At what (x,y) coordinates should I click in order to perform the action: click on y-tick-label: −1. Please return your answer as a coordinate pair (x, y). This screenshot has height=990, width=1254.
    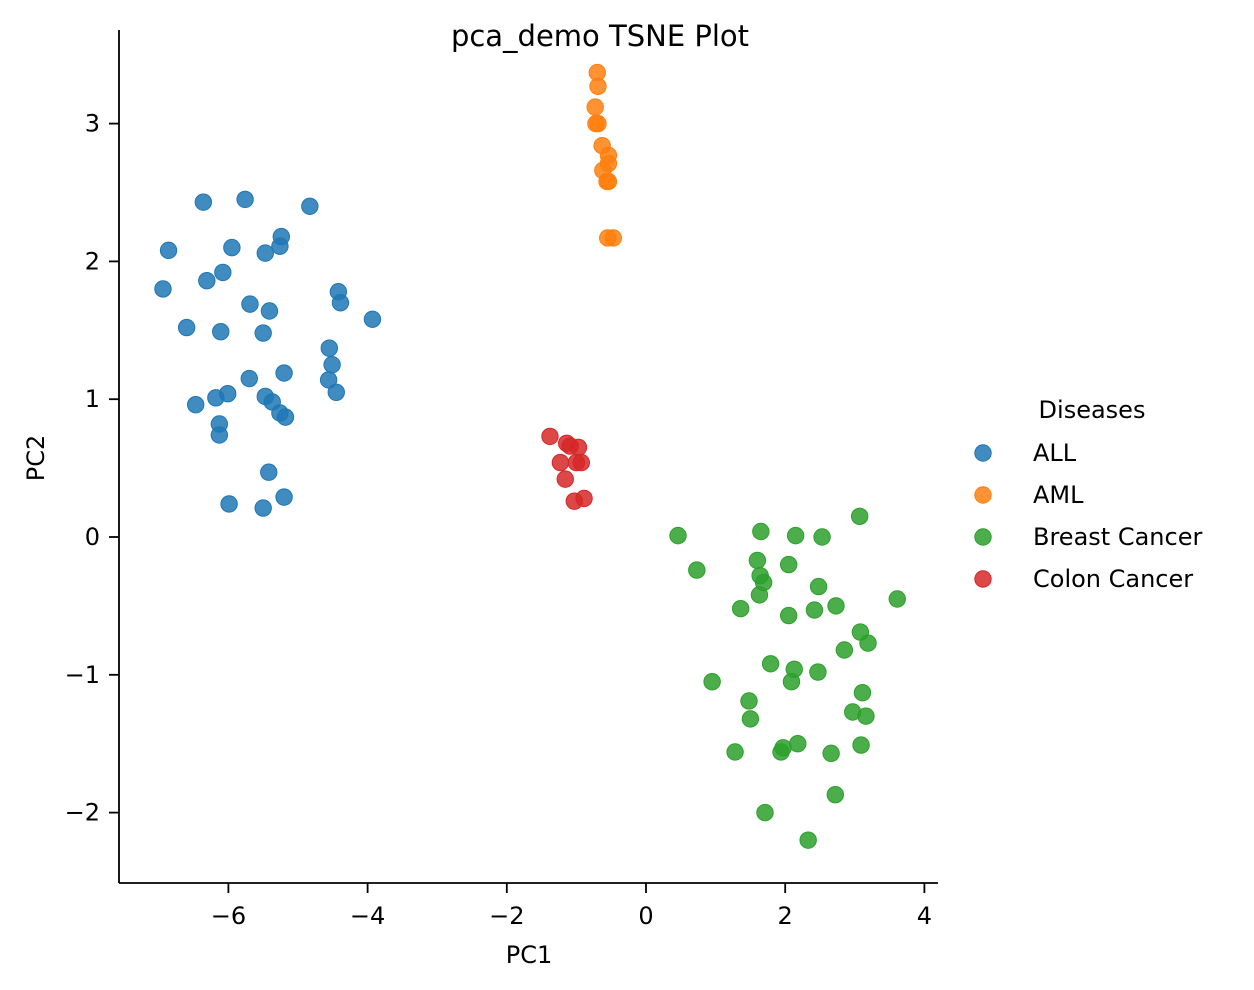
    Looking at the image, I should click on (82, 675).